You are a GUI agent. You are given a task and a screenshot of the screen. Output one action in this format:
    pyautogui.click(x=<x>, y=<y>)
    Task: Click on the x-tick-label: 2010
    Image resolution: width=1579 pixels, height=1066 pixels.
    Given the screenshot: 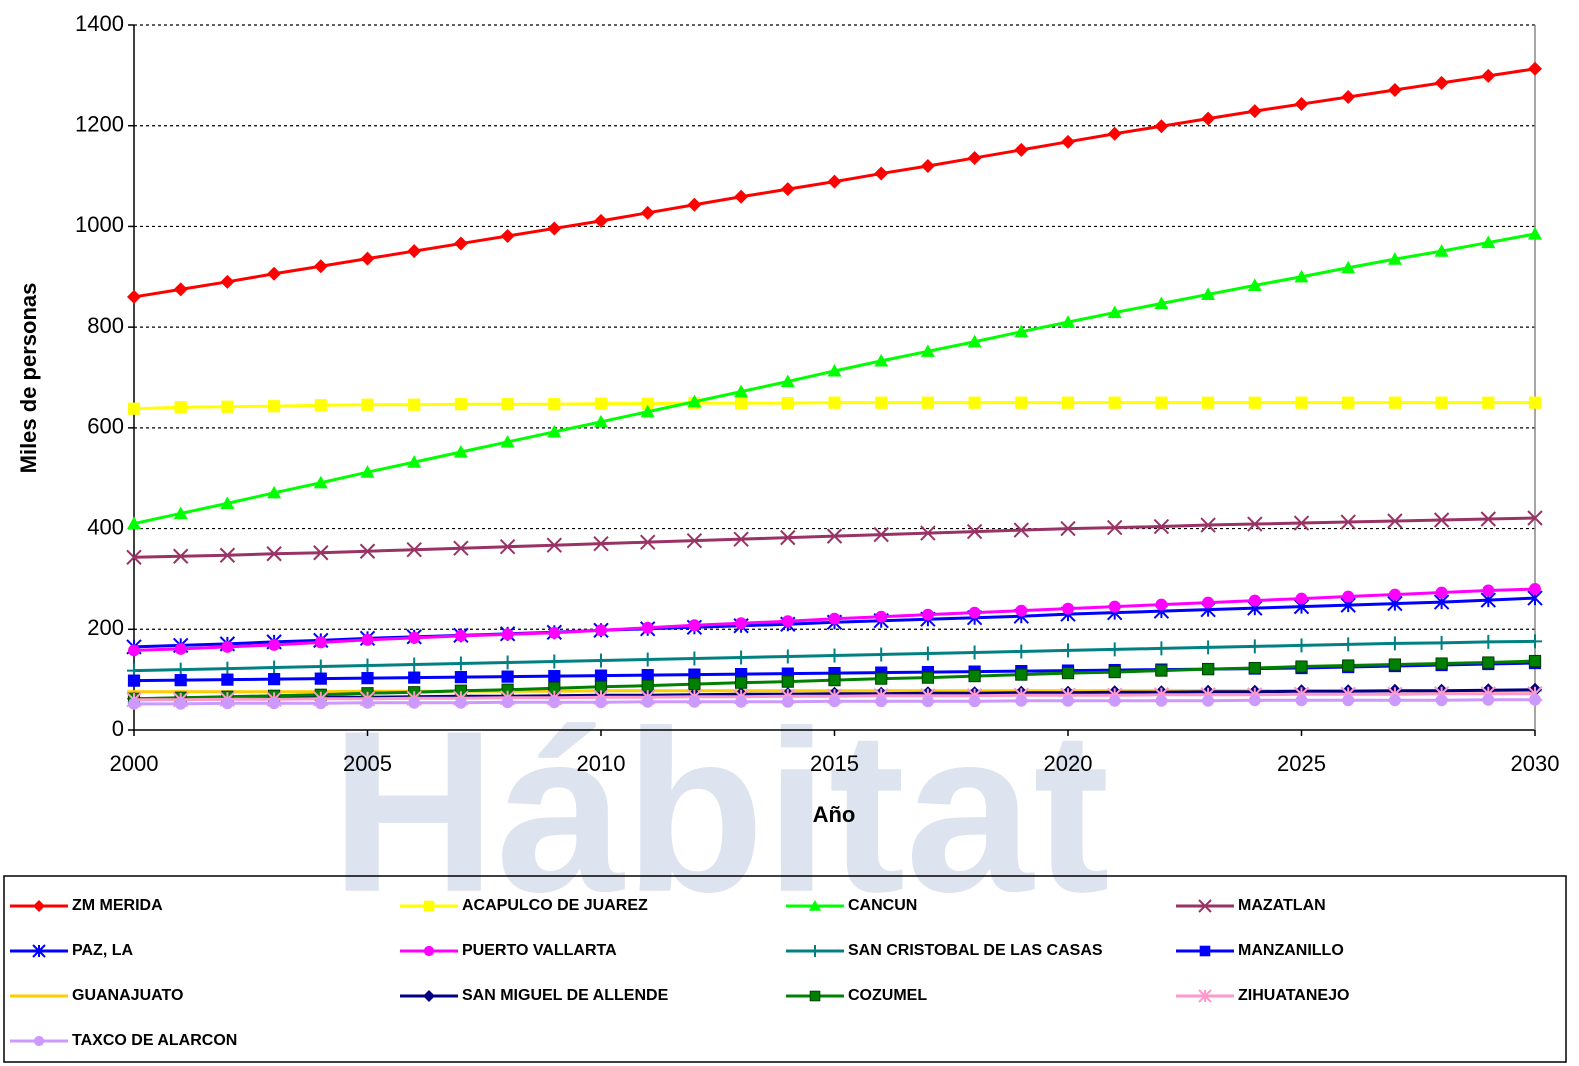 What is the action you would take?
    pyautogui.click(x=601, y=763)
    